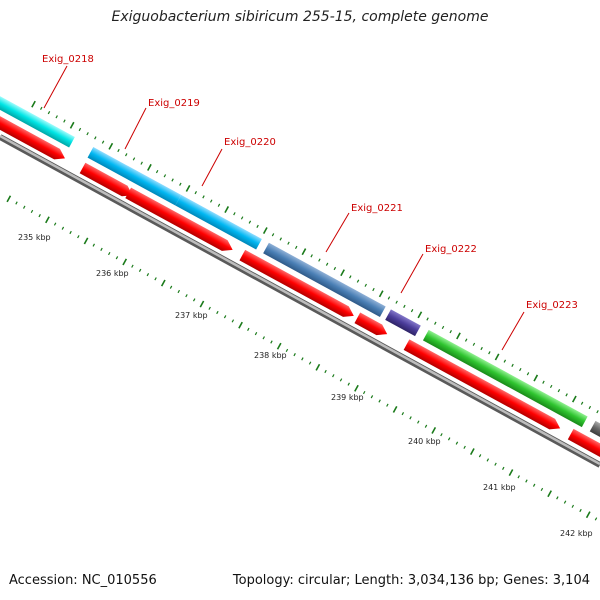  What do you see at coordinates (68, 59) in the screenshot?
I see `gene-label-exig-0218: Exig_0218` at bounding box center [68, 59].